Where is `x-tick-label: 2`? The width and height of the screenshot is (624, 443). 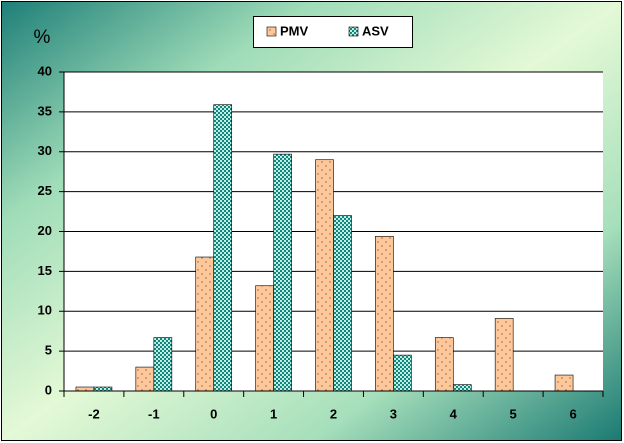
x-tick-label: 2 is located at coordinates (333, 413).